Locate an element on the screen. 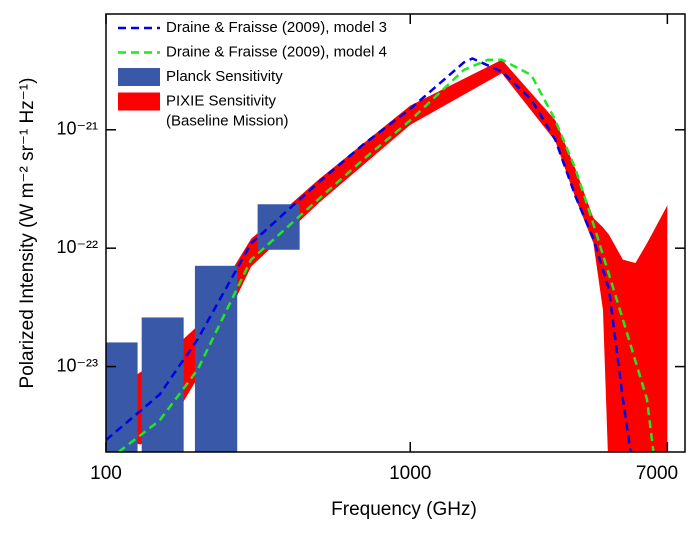  legend-label: Draine & Fraisse (2009), model 4 is located at coordinates (276, 51).